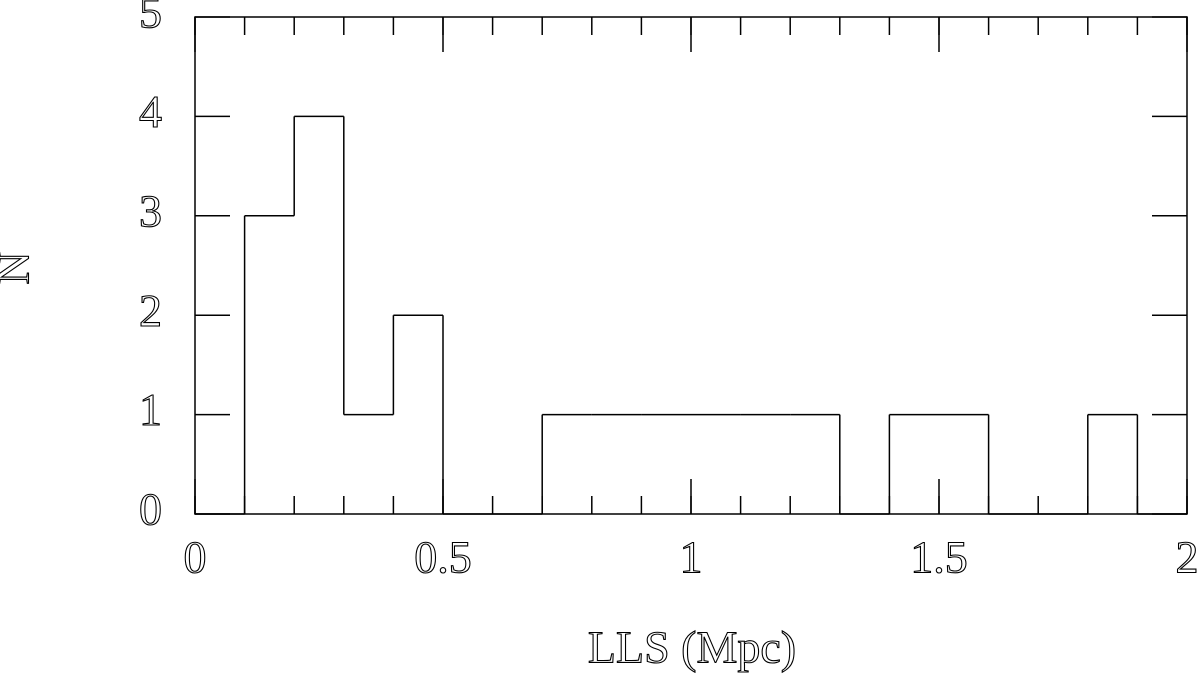  I want to click on y-tick-label: 3, so click(150, 210).